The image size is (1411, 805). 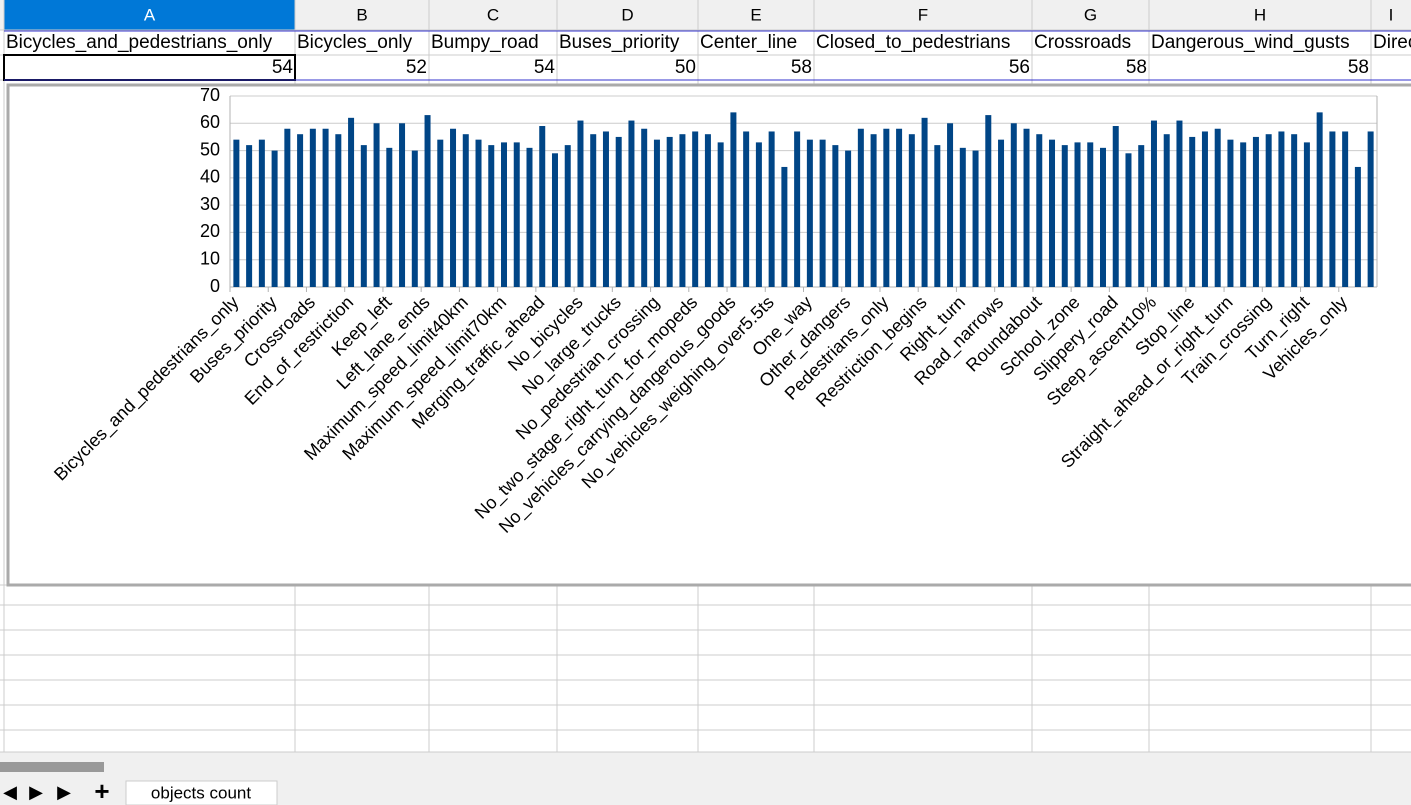 What do you see at coordinates (493, 14) in the screenshot?
I see `column-header: C` at bounding box center [493, 14].